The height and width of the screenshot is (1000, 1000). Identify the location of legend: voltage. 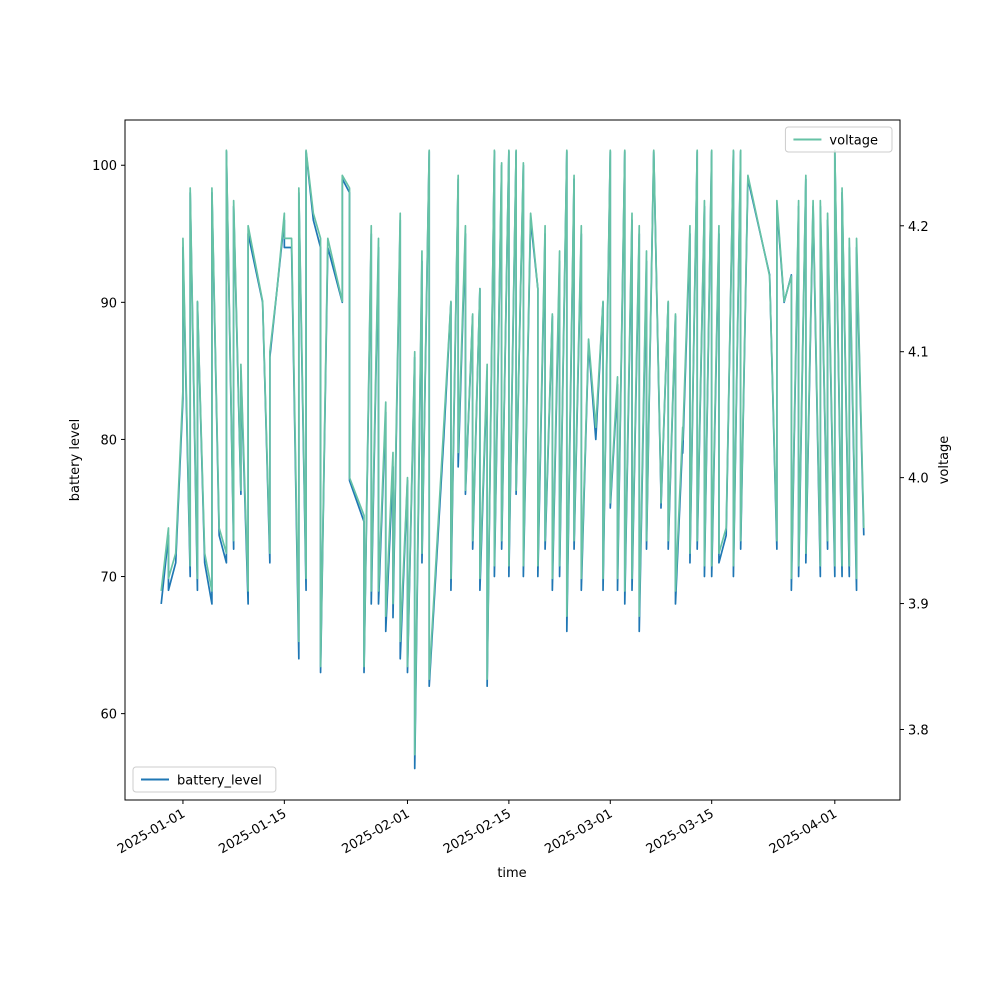
(838, 139).